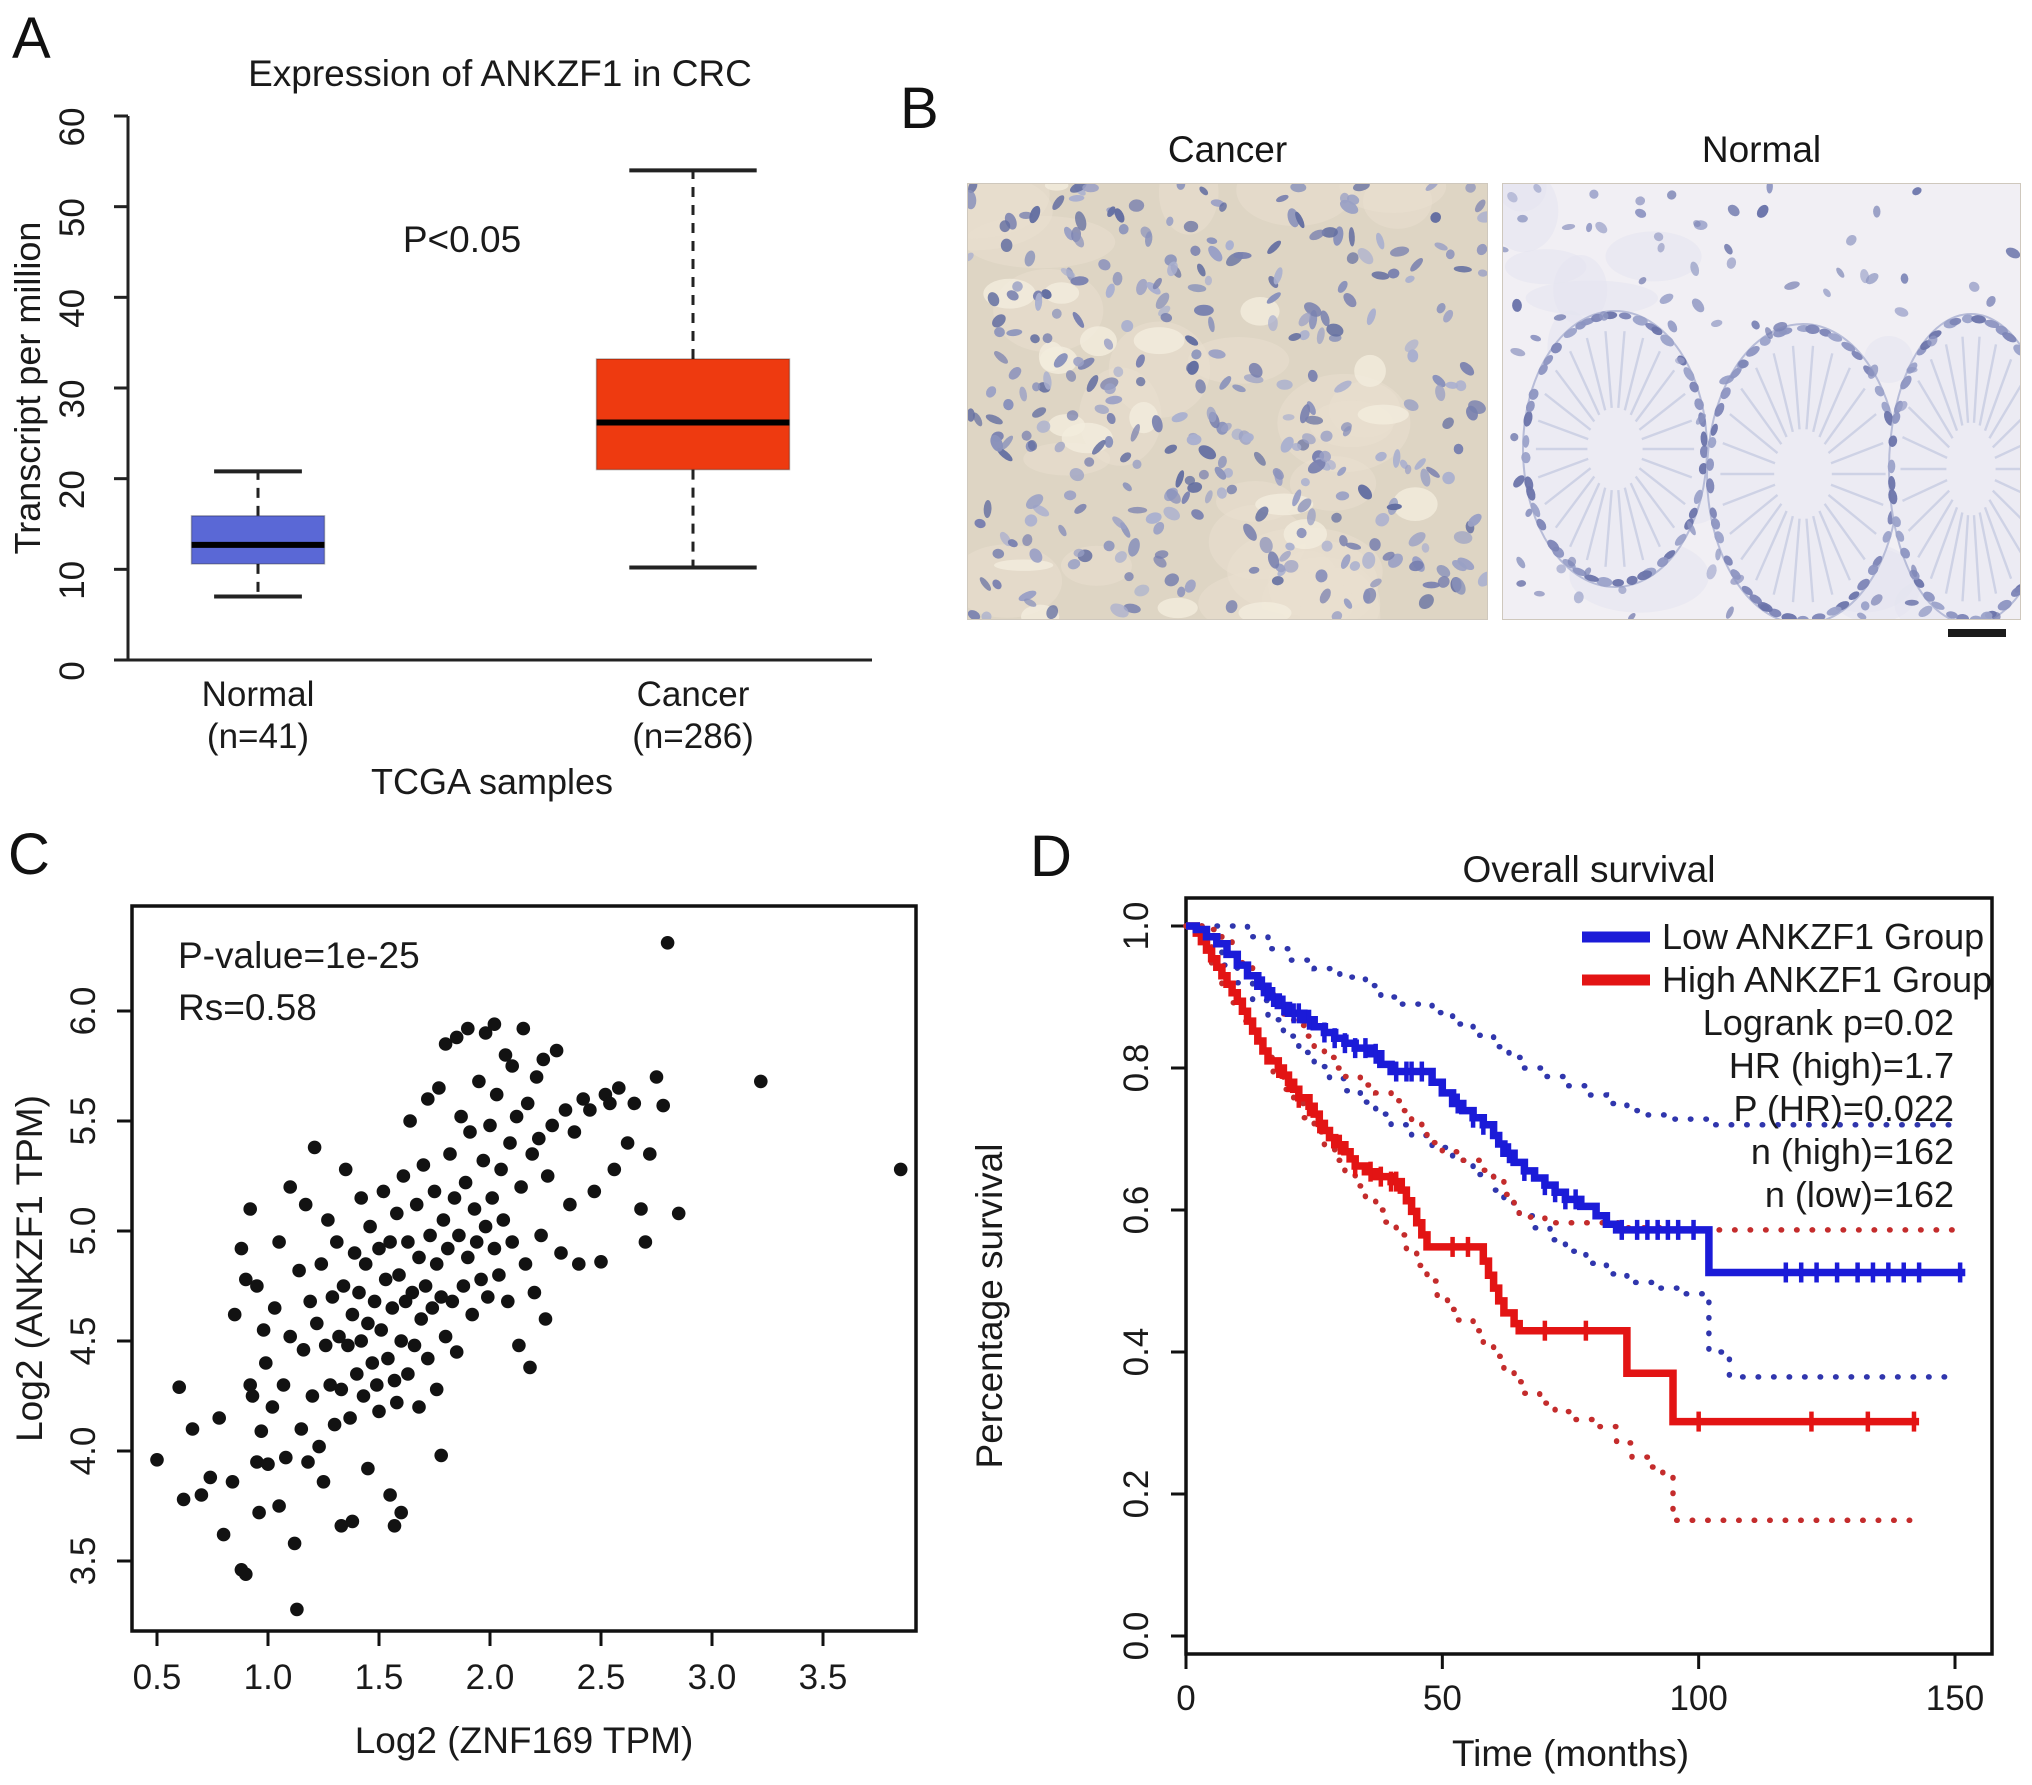 This screenshot has height=1785, width=2032. What do you see at coordinates (83, 1561) in the screenshot?
I see `y-tick-label: 3.5` at bounding box center [83, 1561].